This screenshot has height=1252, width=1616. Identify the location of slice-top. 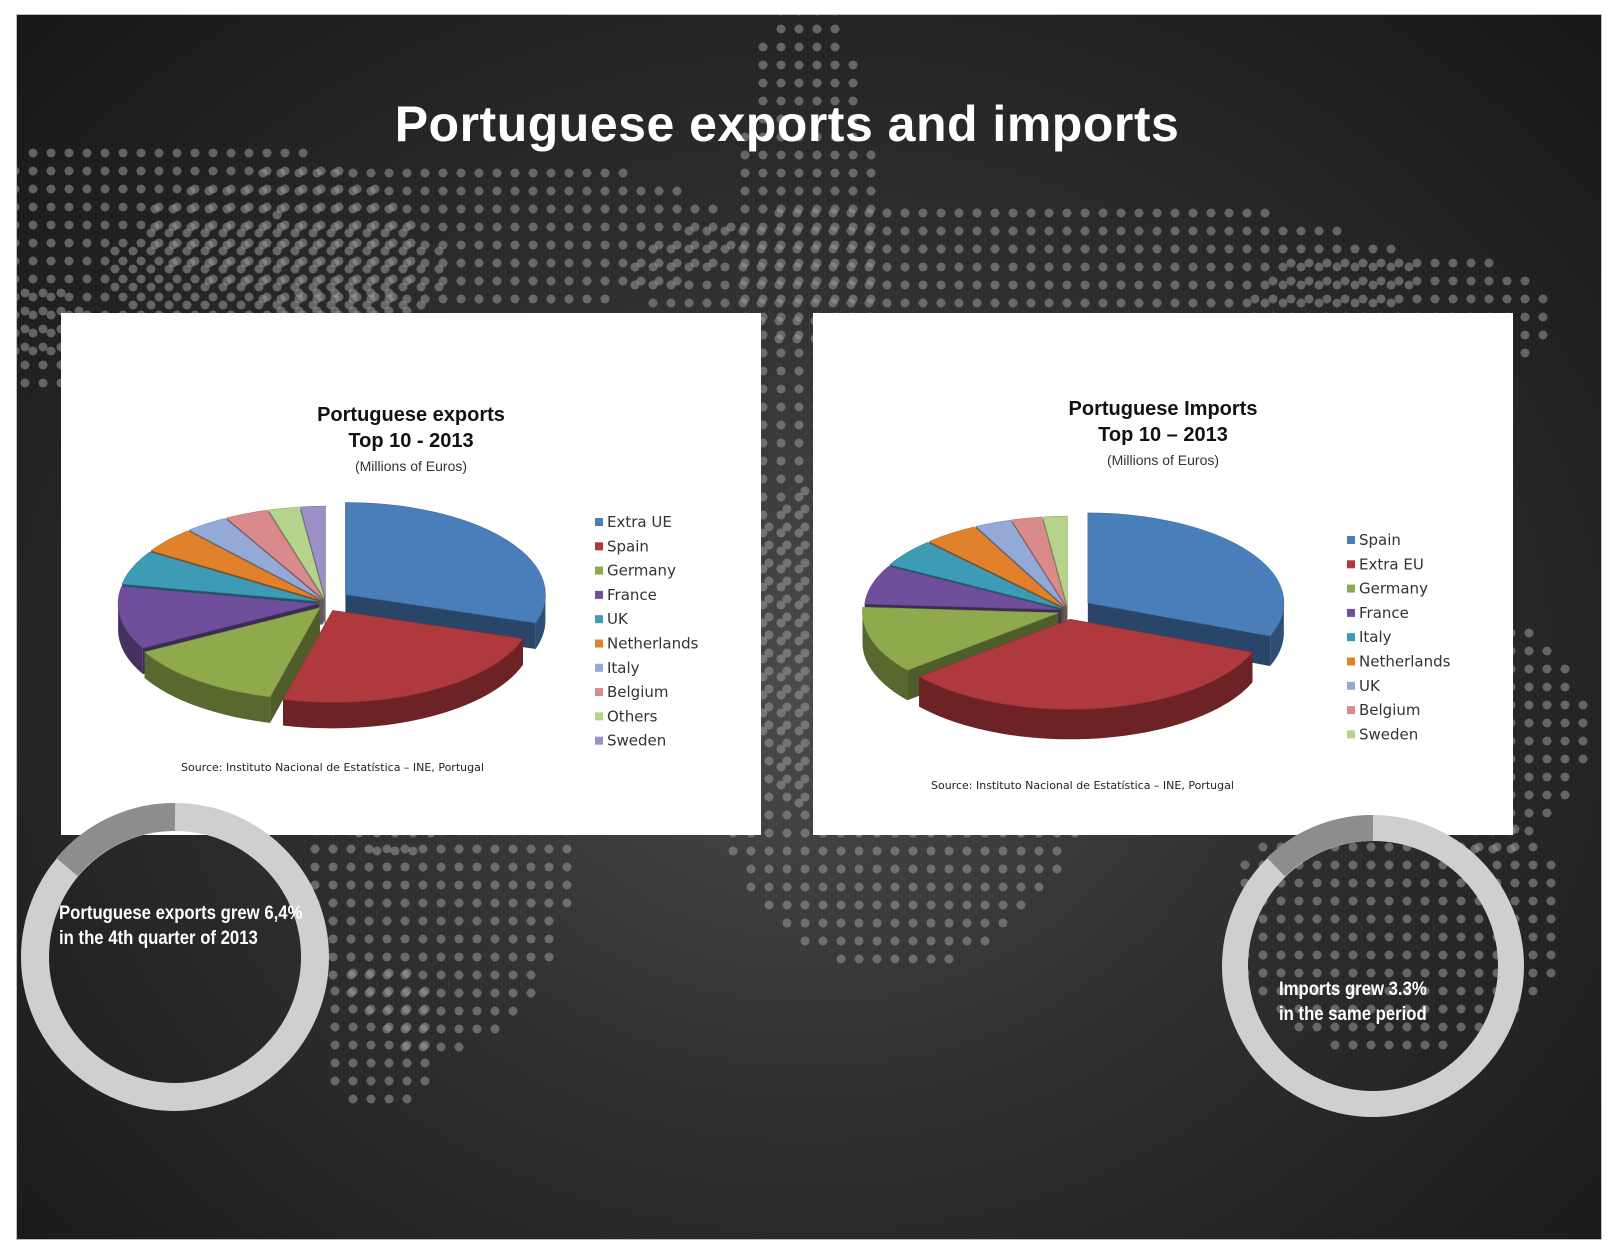
(274, 554).